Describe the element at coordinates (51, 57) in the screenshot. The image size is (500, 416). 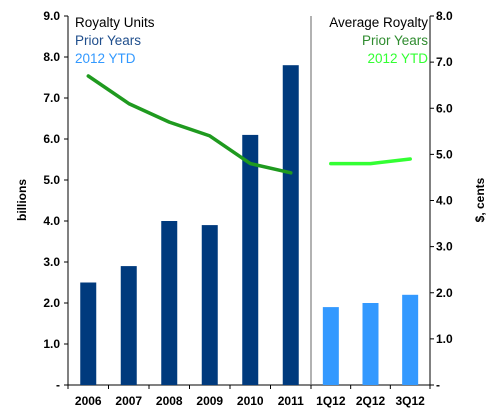
I see `y-left-tick-label: 8.0` at that location.